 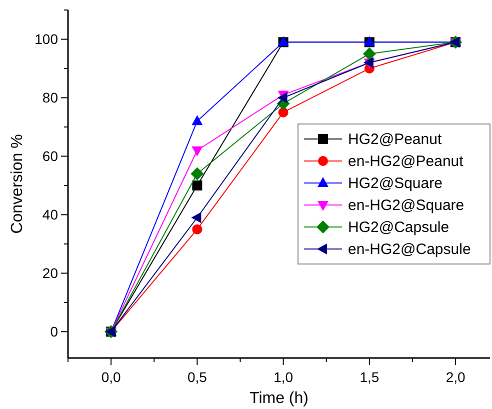 What do you see at coordinates (456, 377) in the screenshot?
I see `x-tick-label: 2,0` at bounding box center [456, 377].